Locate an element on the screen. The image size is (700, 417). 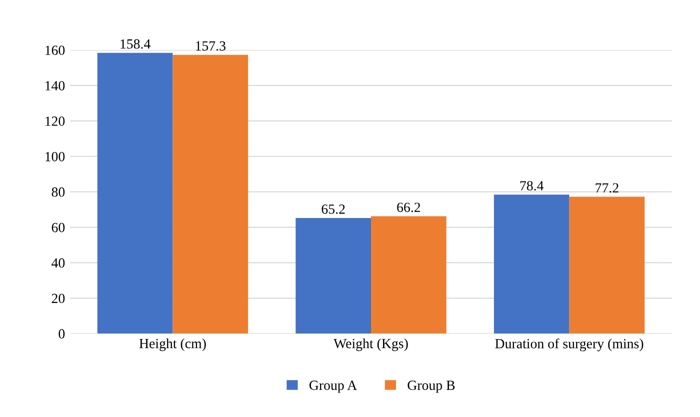
y-tick-label: 60 is located at coordinates (58, 227).